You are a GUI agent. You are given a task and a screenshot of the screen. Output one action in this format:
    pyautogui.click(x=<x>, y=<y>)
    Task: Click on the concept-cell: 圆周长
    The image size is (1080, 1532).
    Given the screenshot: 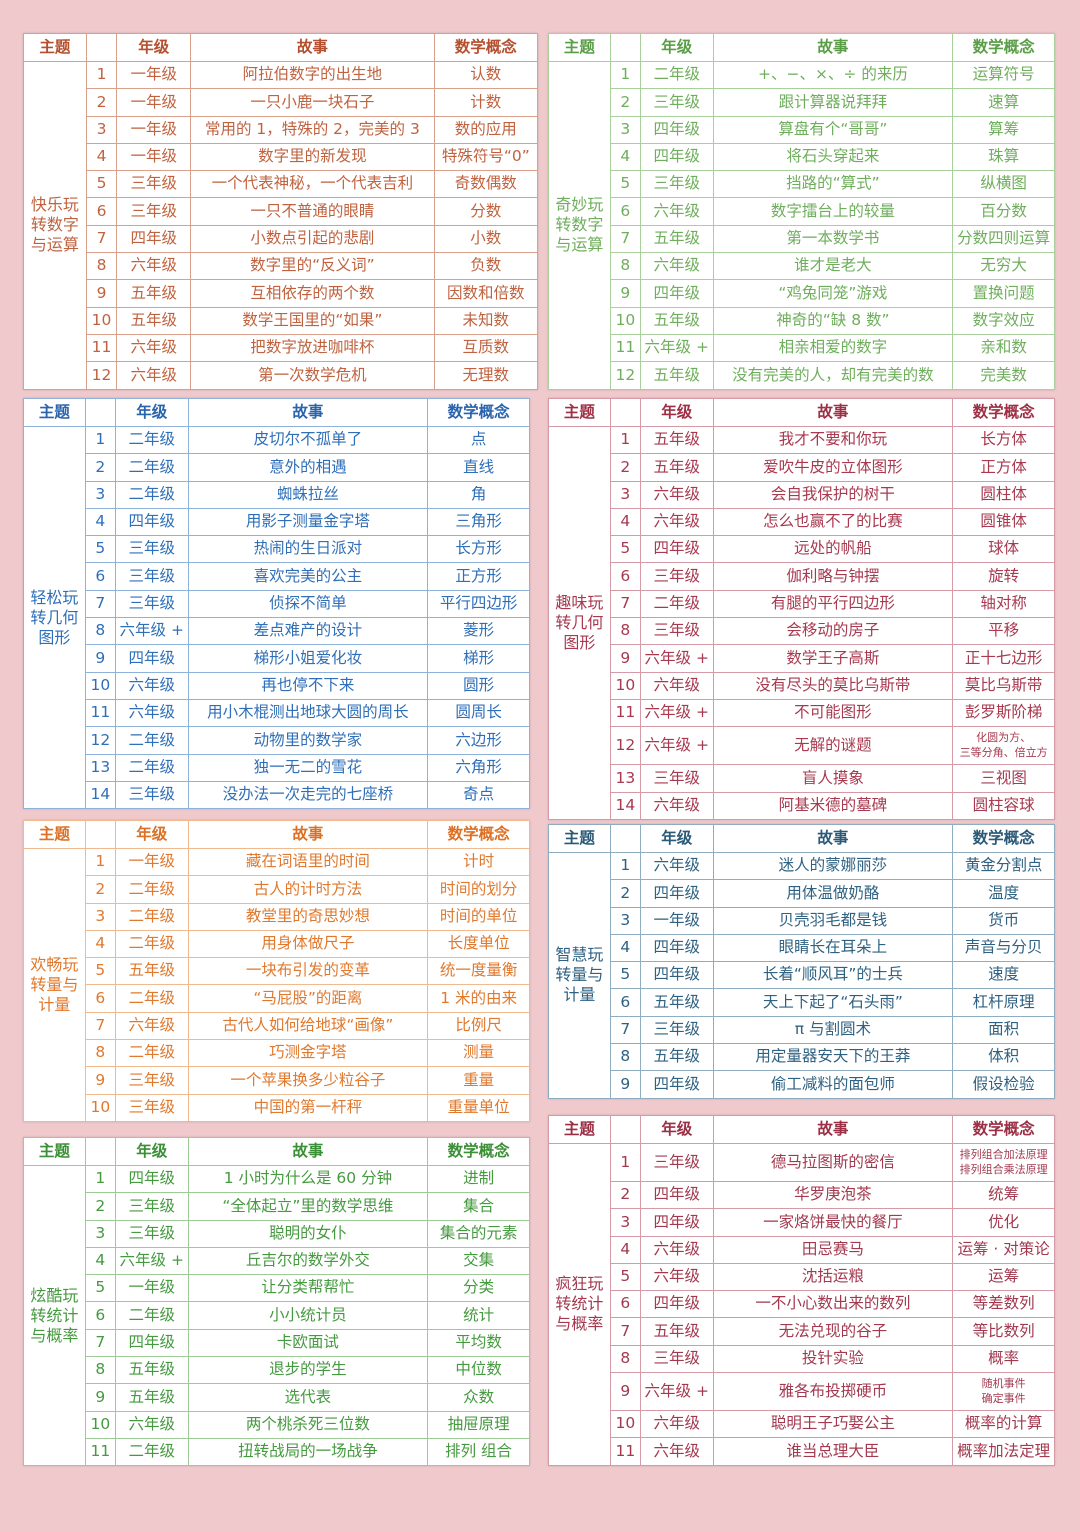 What is the action you would take?
    pyautogui.click(x=478, y=713)
    